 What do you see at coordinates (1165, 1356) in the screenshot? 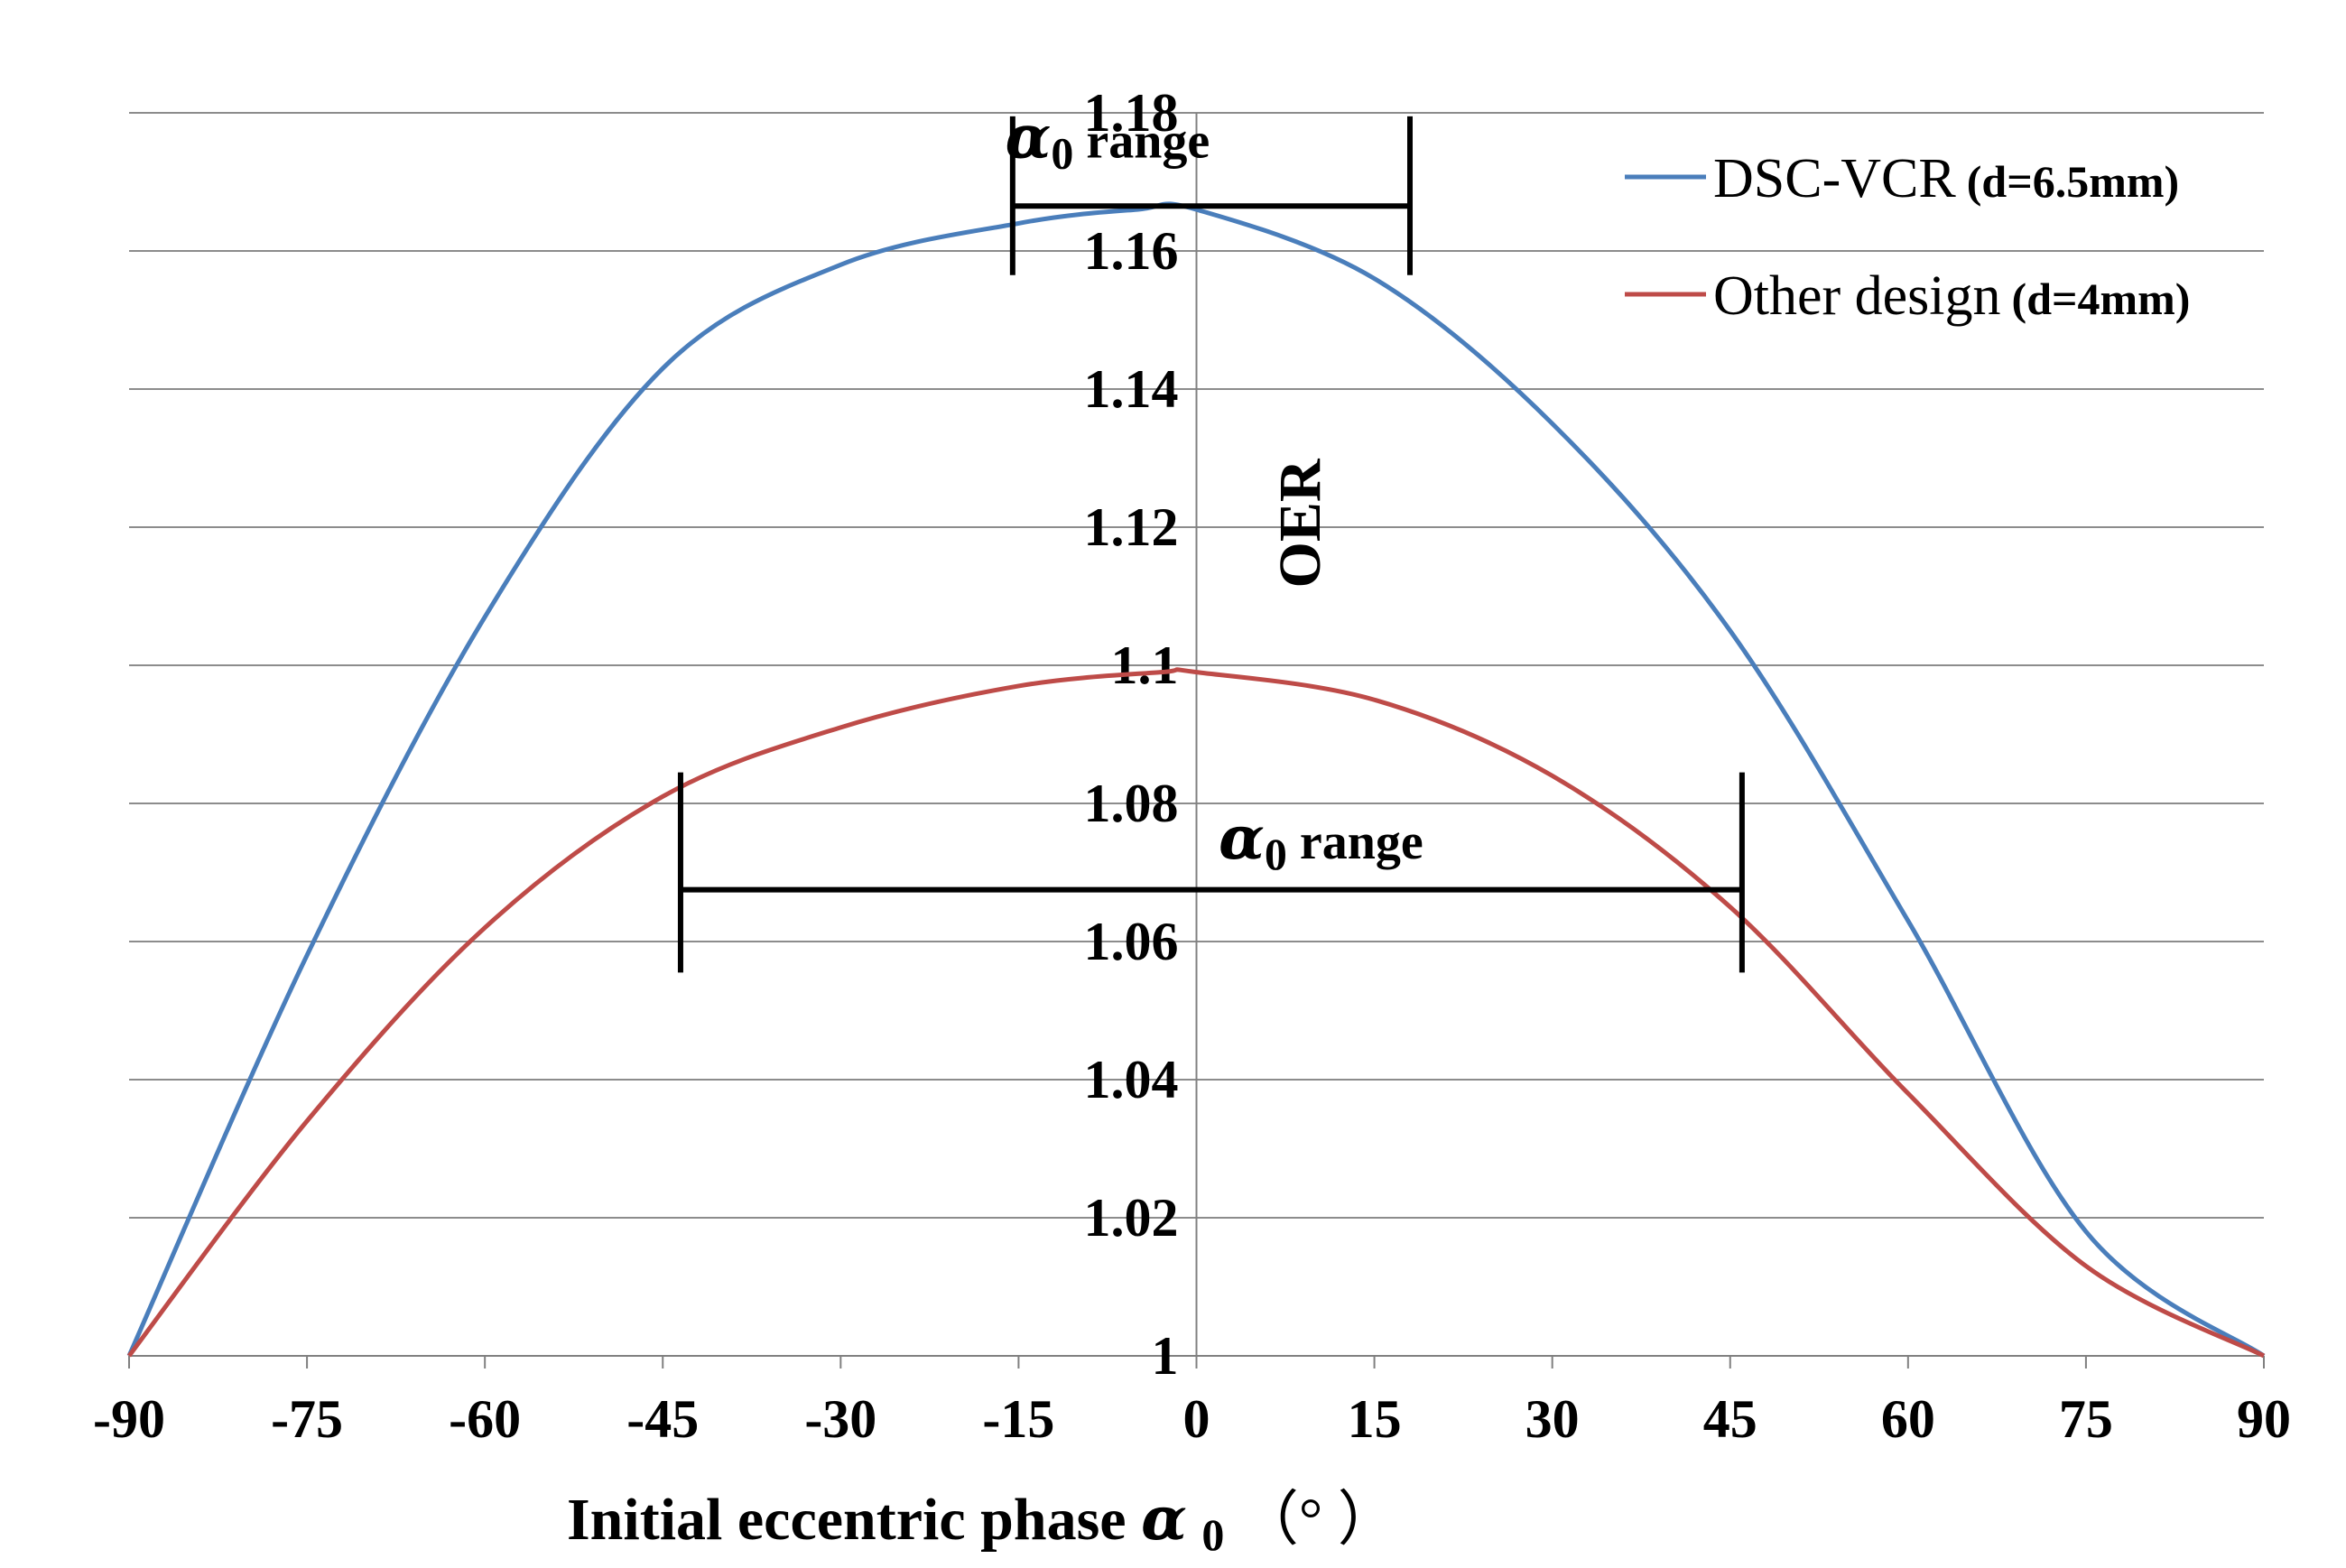
I see `y-tick-label-1: 1` at bounding box center [1165, 1356].